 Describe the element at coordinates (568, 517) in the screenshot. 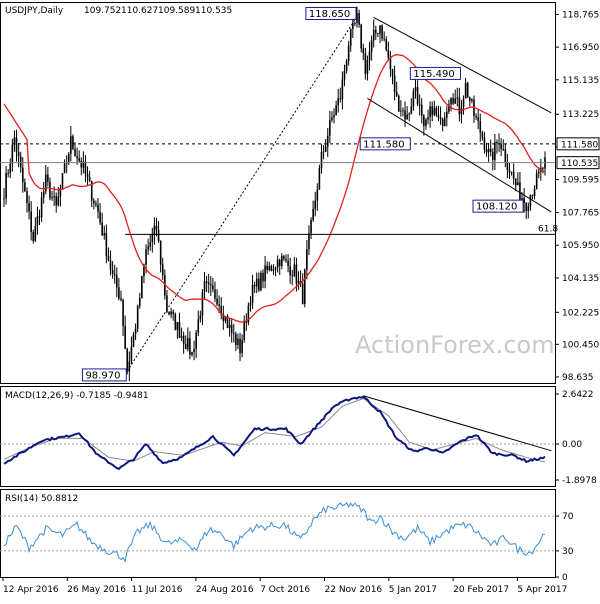

I see `rsi-tick-label: 70` at that location.